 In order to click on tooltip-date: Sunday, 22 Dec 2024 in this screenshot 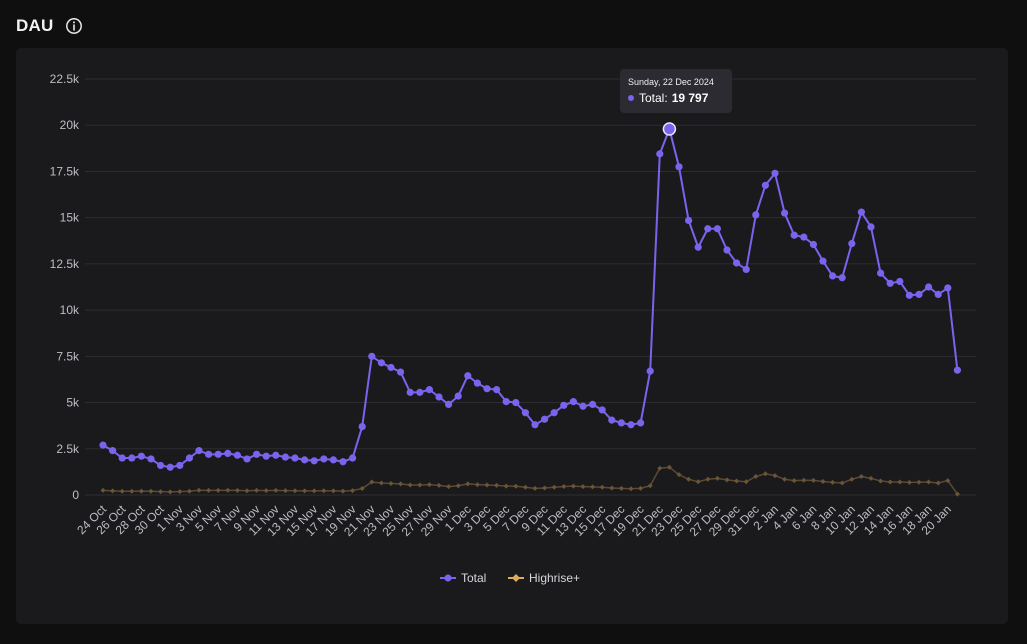, I will do `click(671, 82)`.